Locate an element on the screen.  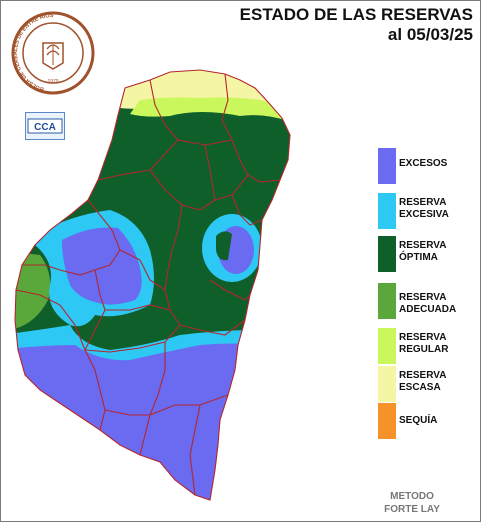
map-title: ESTADO DE LAS RESERVAS al 05/03/25 is located at coordinates (356, 25).